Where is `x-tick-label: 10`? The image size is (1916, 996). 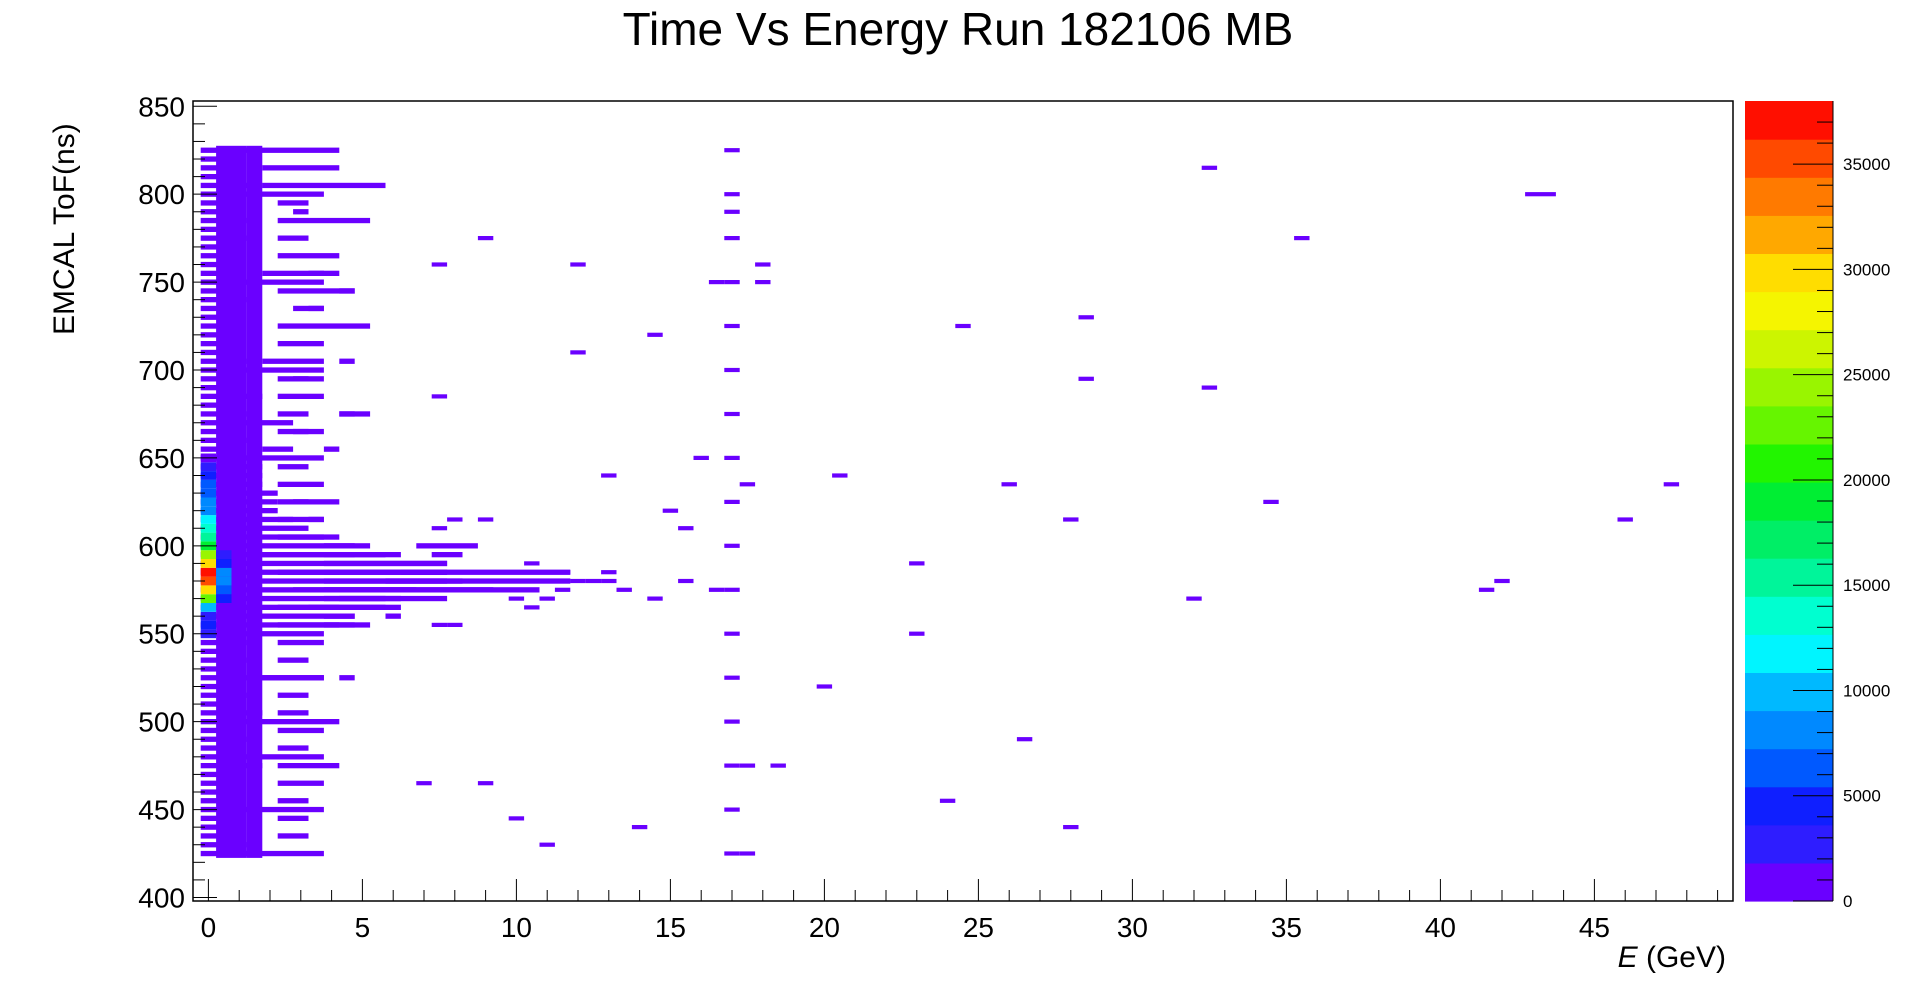
x-tick-label: 10 is located at coordinates (516, 927).